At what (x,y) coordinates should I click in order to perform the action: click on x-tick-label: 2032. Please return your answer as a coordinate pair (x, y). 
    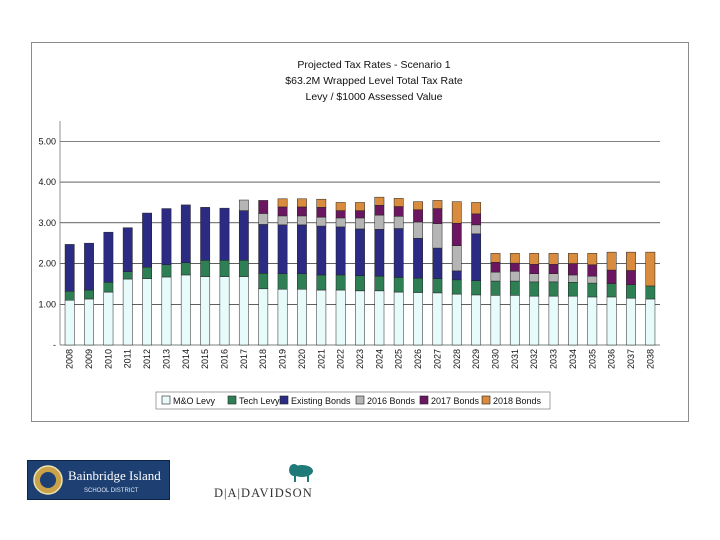
    Looking at the image, I should click on (534, 359).